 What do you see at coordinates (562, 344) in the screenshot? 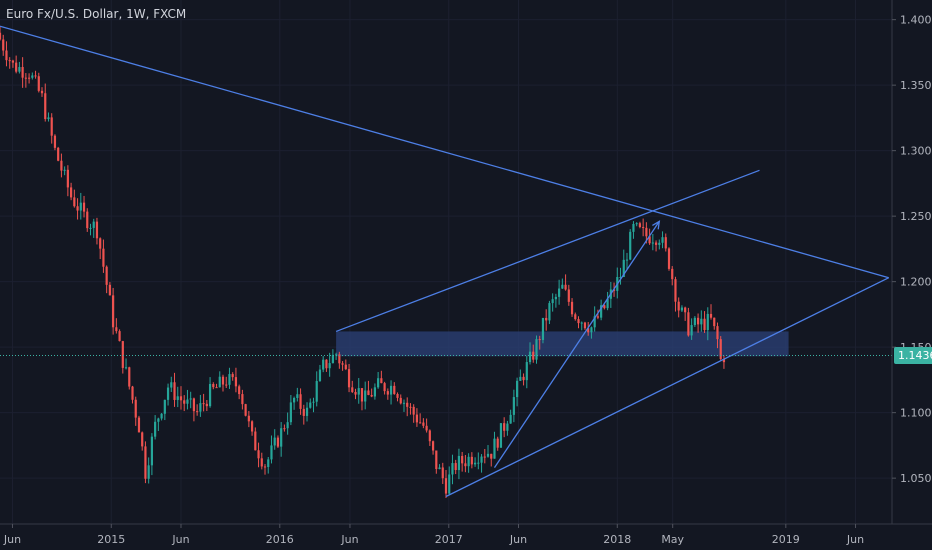
I see `zone-layer` at bounding box center [562, 344].